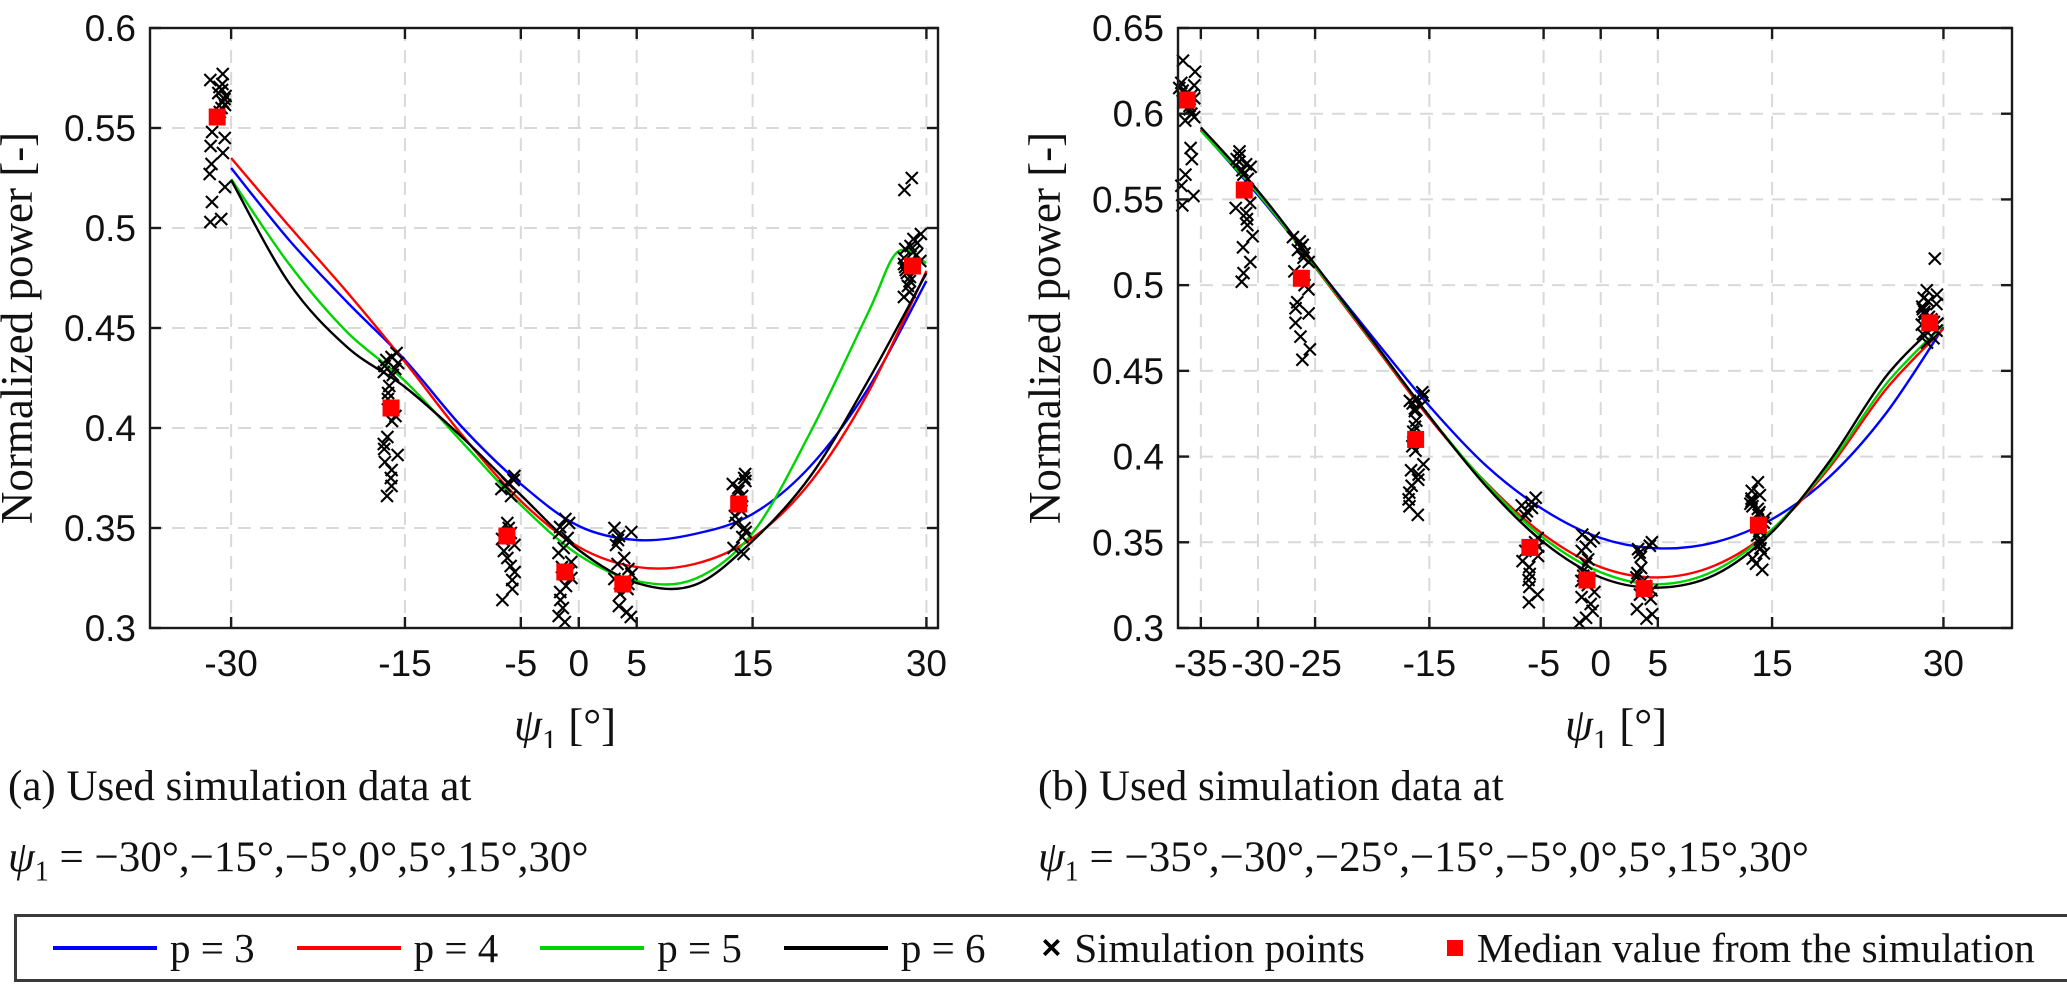 The width and height of the screenshot is (2067, 995). What do you see at coordinates (835, 948) in the screenshot?
I see `legend-line-icon-p6` at bounding box center [835, 948].